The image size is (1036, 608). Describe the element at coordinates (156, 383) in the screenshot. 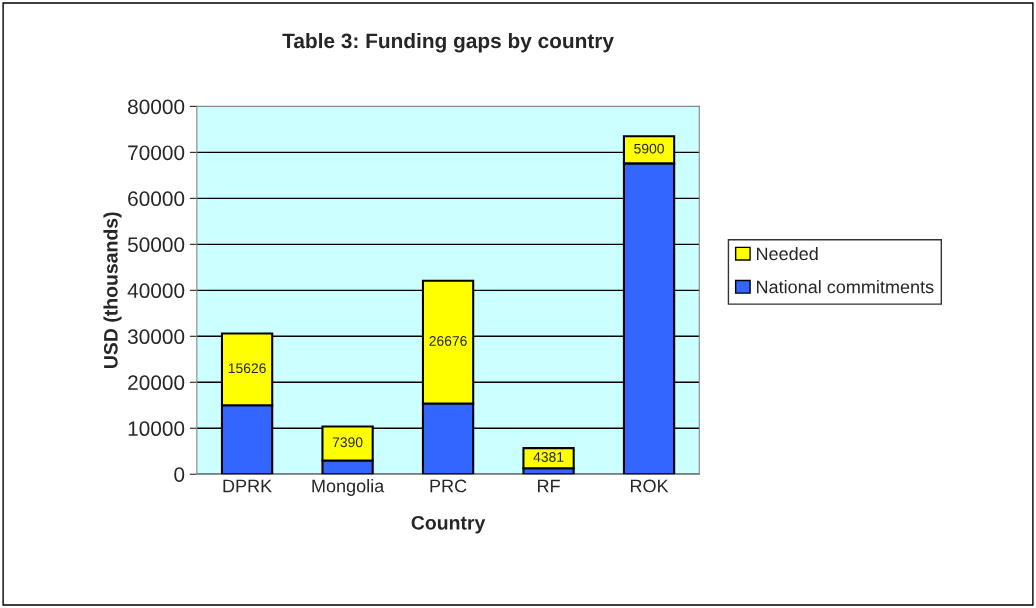

I see `y-tick-label: 20000` at that location.